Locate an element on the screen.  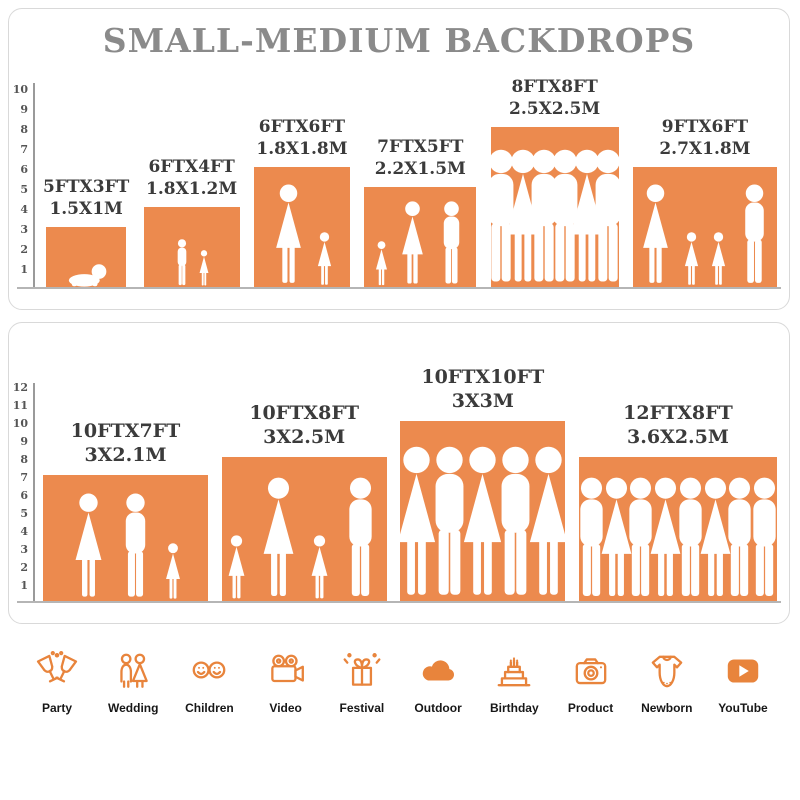
ruler-number: 11 is located at coordinates (20, 405).